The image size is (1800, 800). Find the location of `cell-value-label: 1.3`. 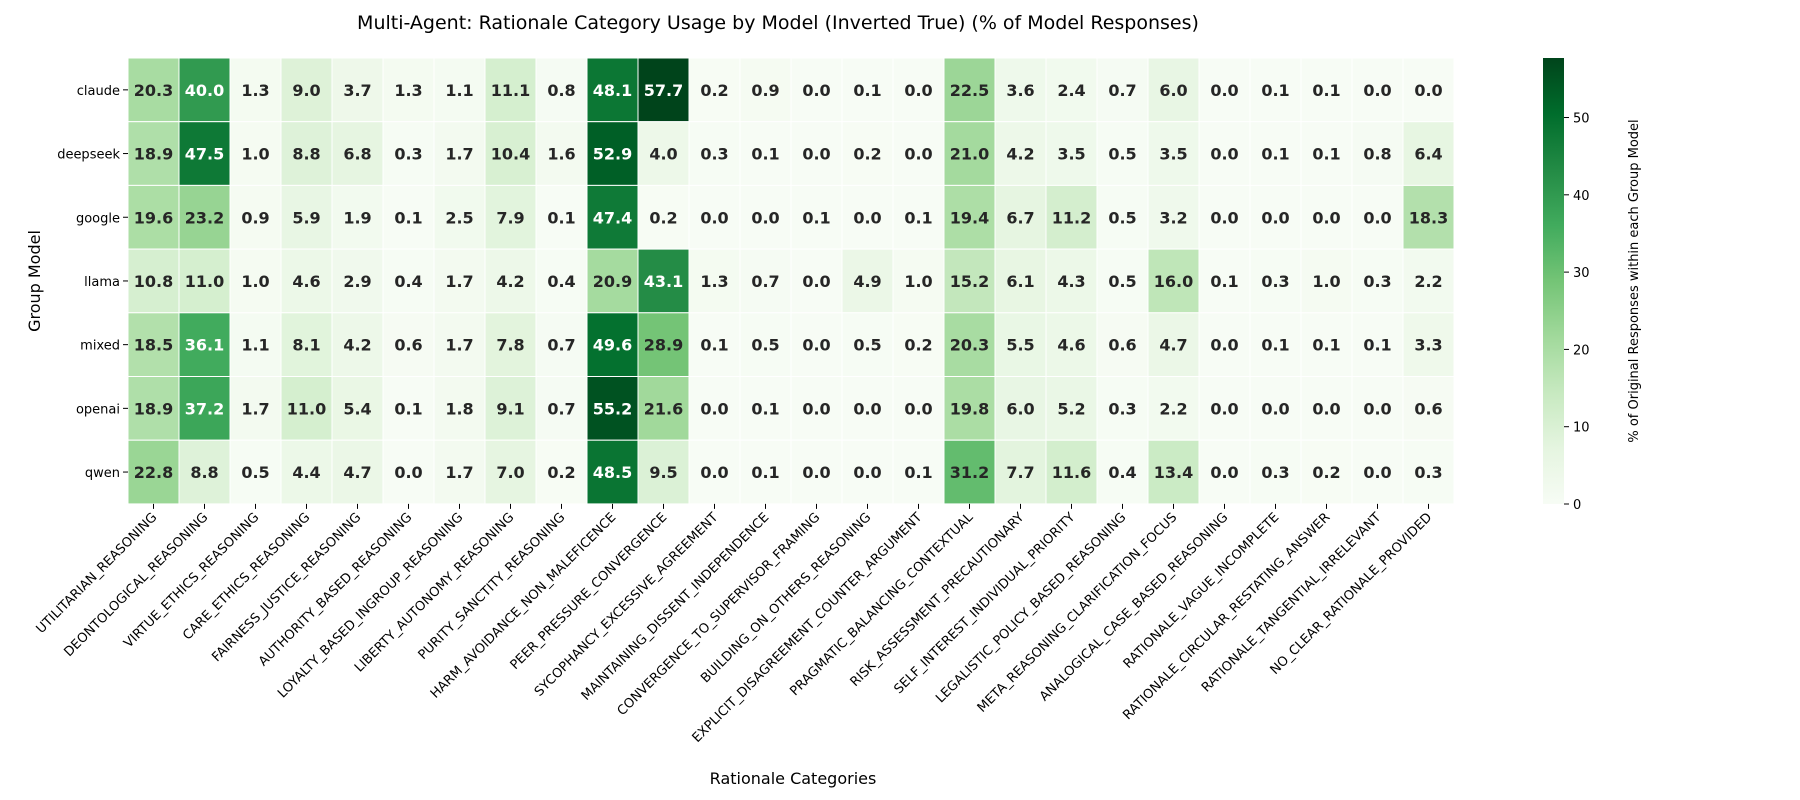

cell-value-label: 1.3 is located at coordinates (714, 281).